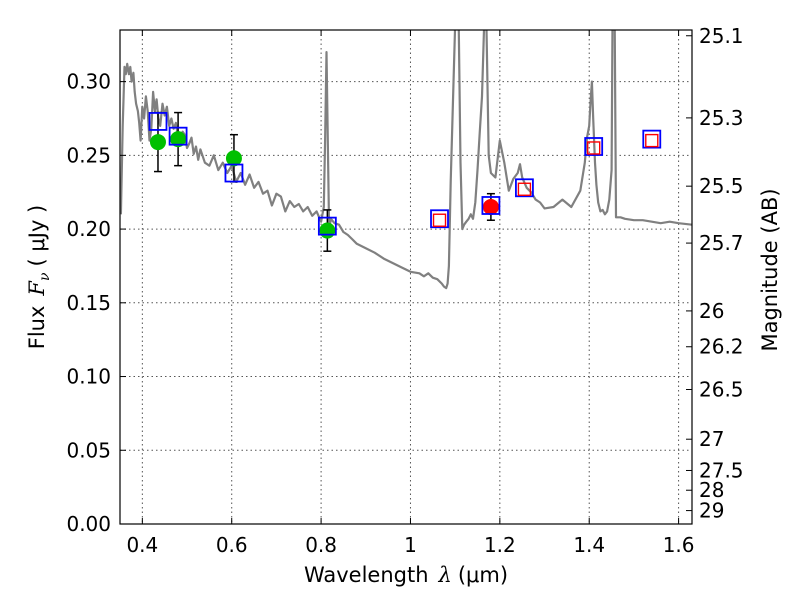 The height and width of the screenshot is (600, 800). What do you see at coordinates (589, 545) in the screenshot?
I see `x-tick-label: 1.4` at bounding box center [589, 545].